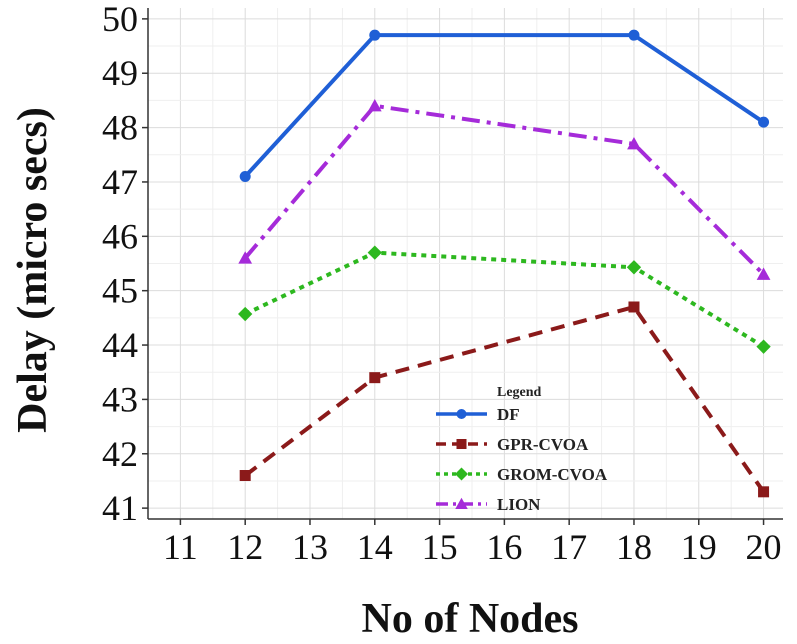  I want to click on x-tick-label: 20, so click(764, 547).